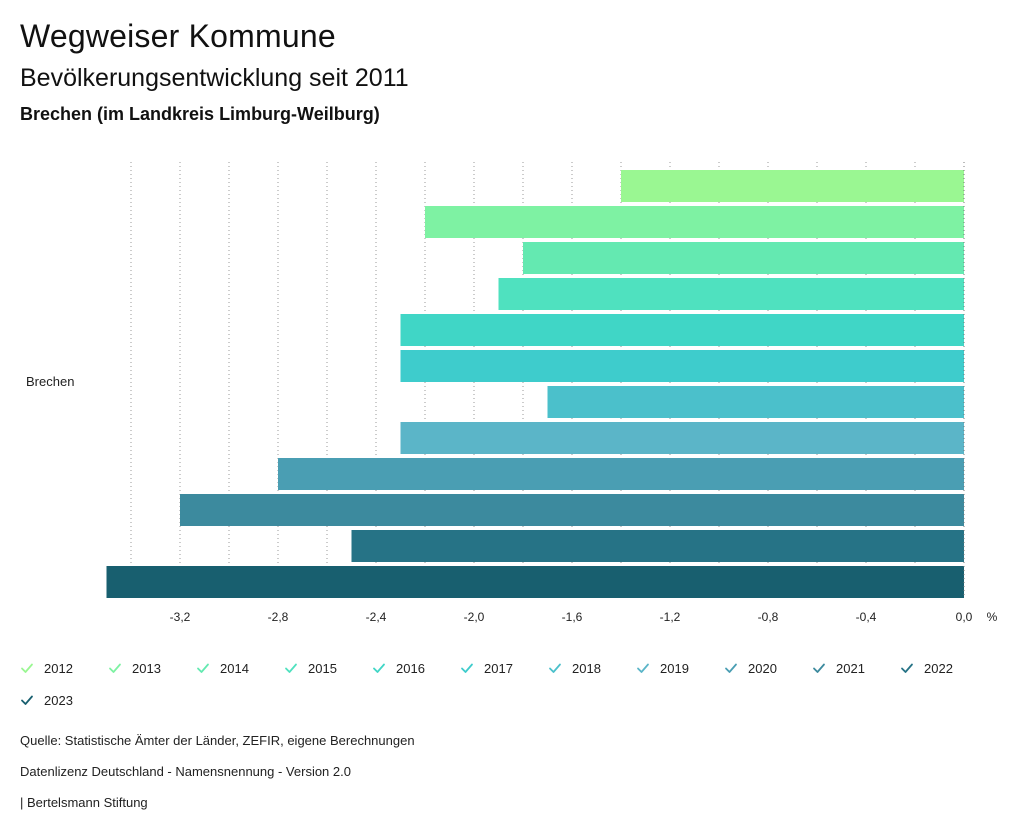 The width and height of the screenshot is (1024, 835). What do you see at coordinates (938, 668) in the screenshot?
I see `legend-label: 2022` at bounding box center [938, 668].